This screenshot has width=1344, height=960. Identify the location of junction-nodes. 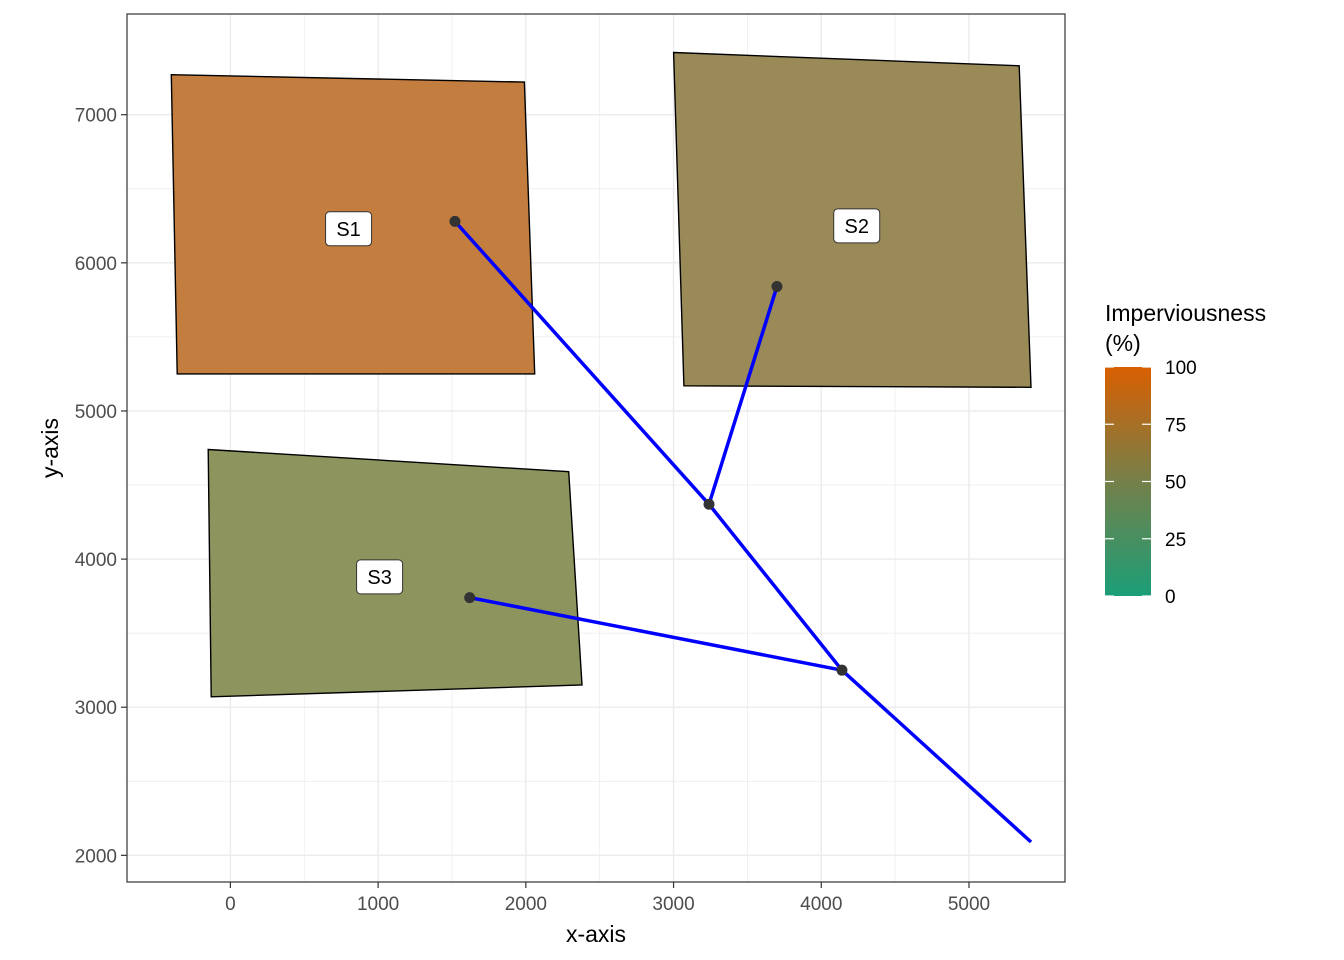
(648, 445).